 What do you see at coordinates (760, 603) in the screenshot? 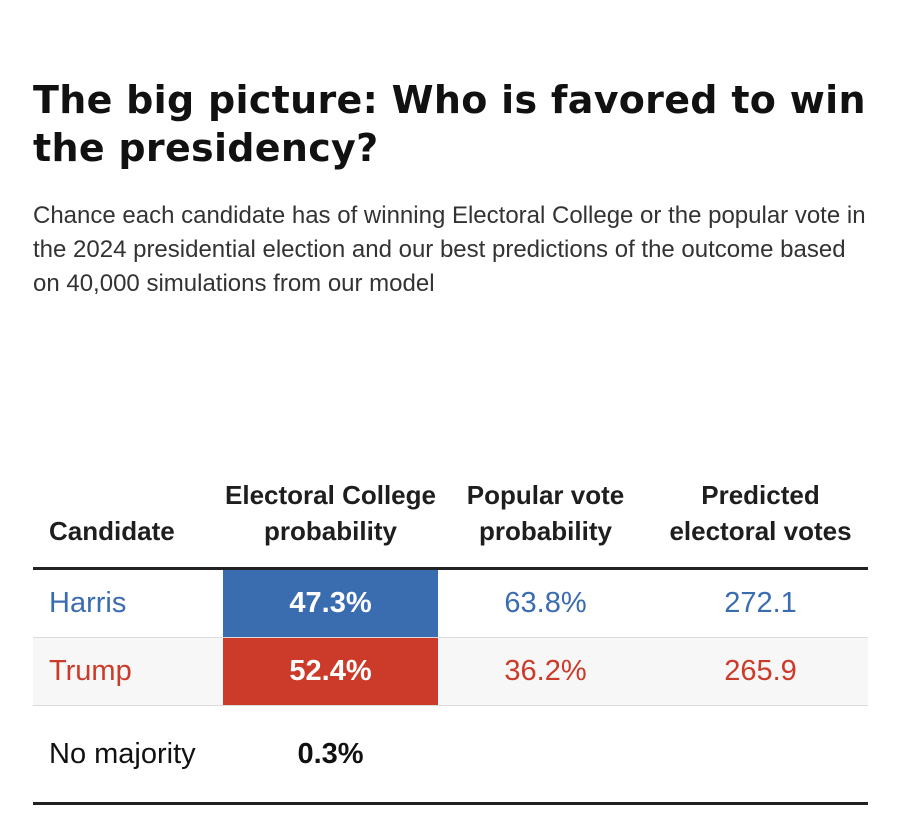
I see `harris-predicted-electoral-votes: 272.1` at bounding box center [760, 603].